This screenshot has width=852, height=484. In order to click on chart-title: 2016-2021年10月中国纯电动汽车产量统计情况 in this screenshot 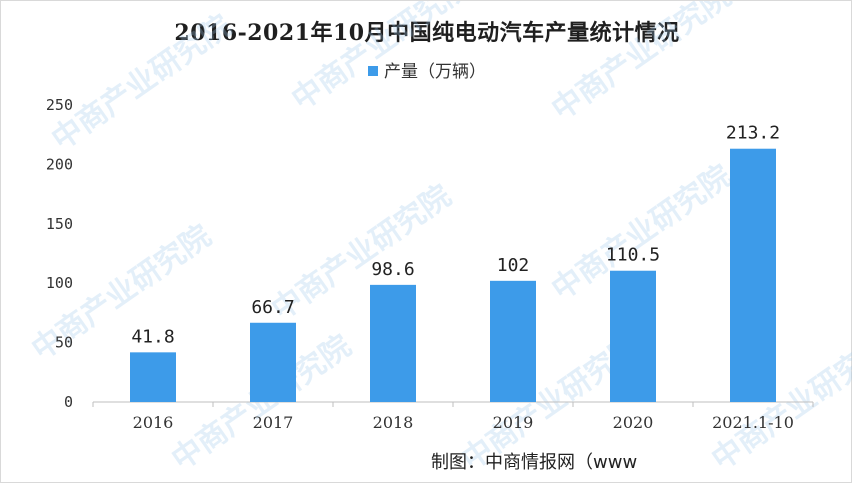, I will do `click(427, 33)`.